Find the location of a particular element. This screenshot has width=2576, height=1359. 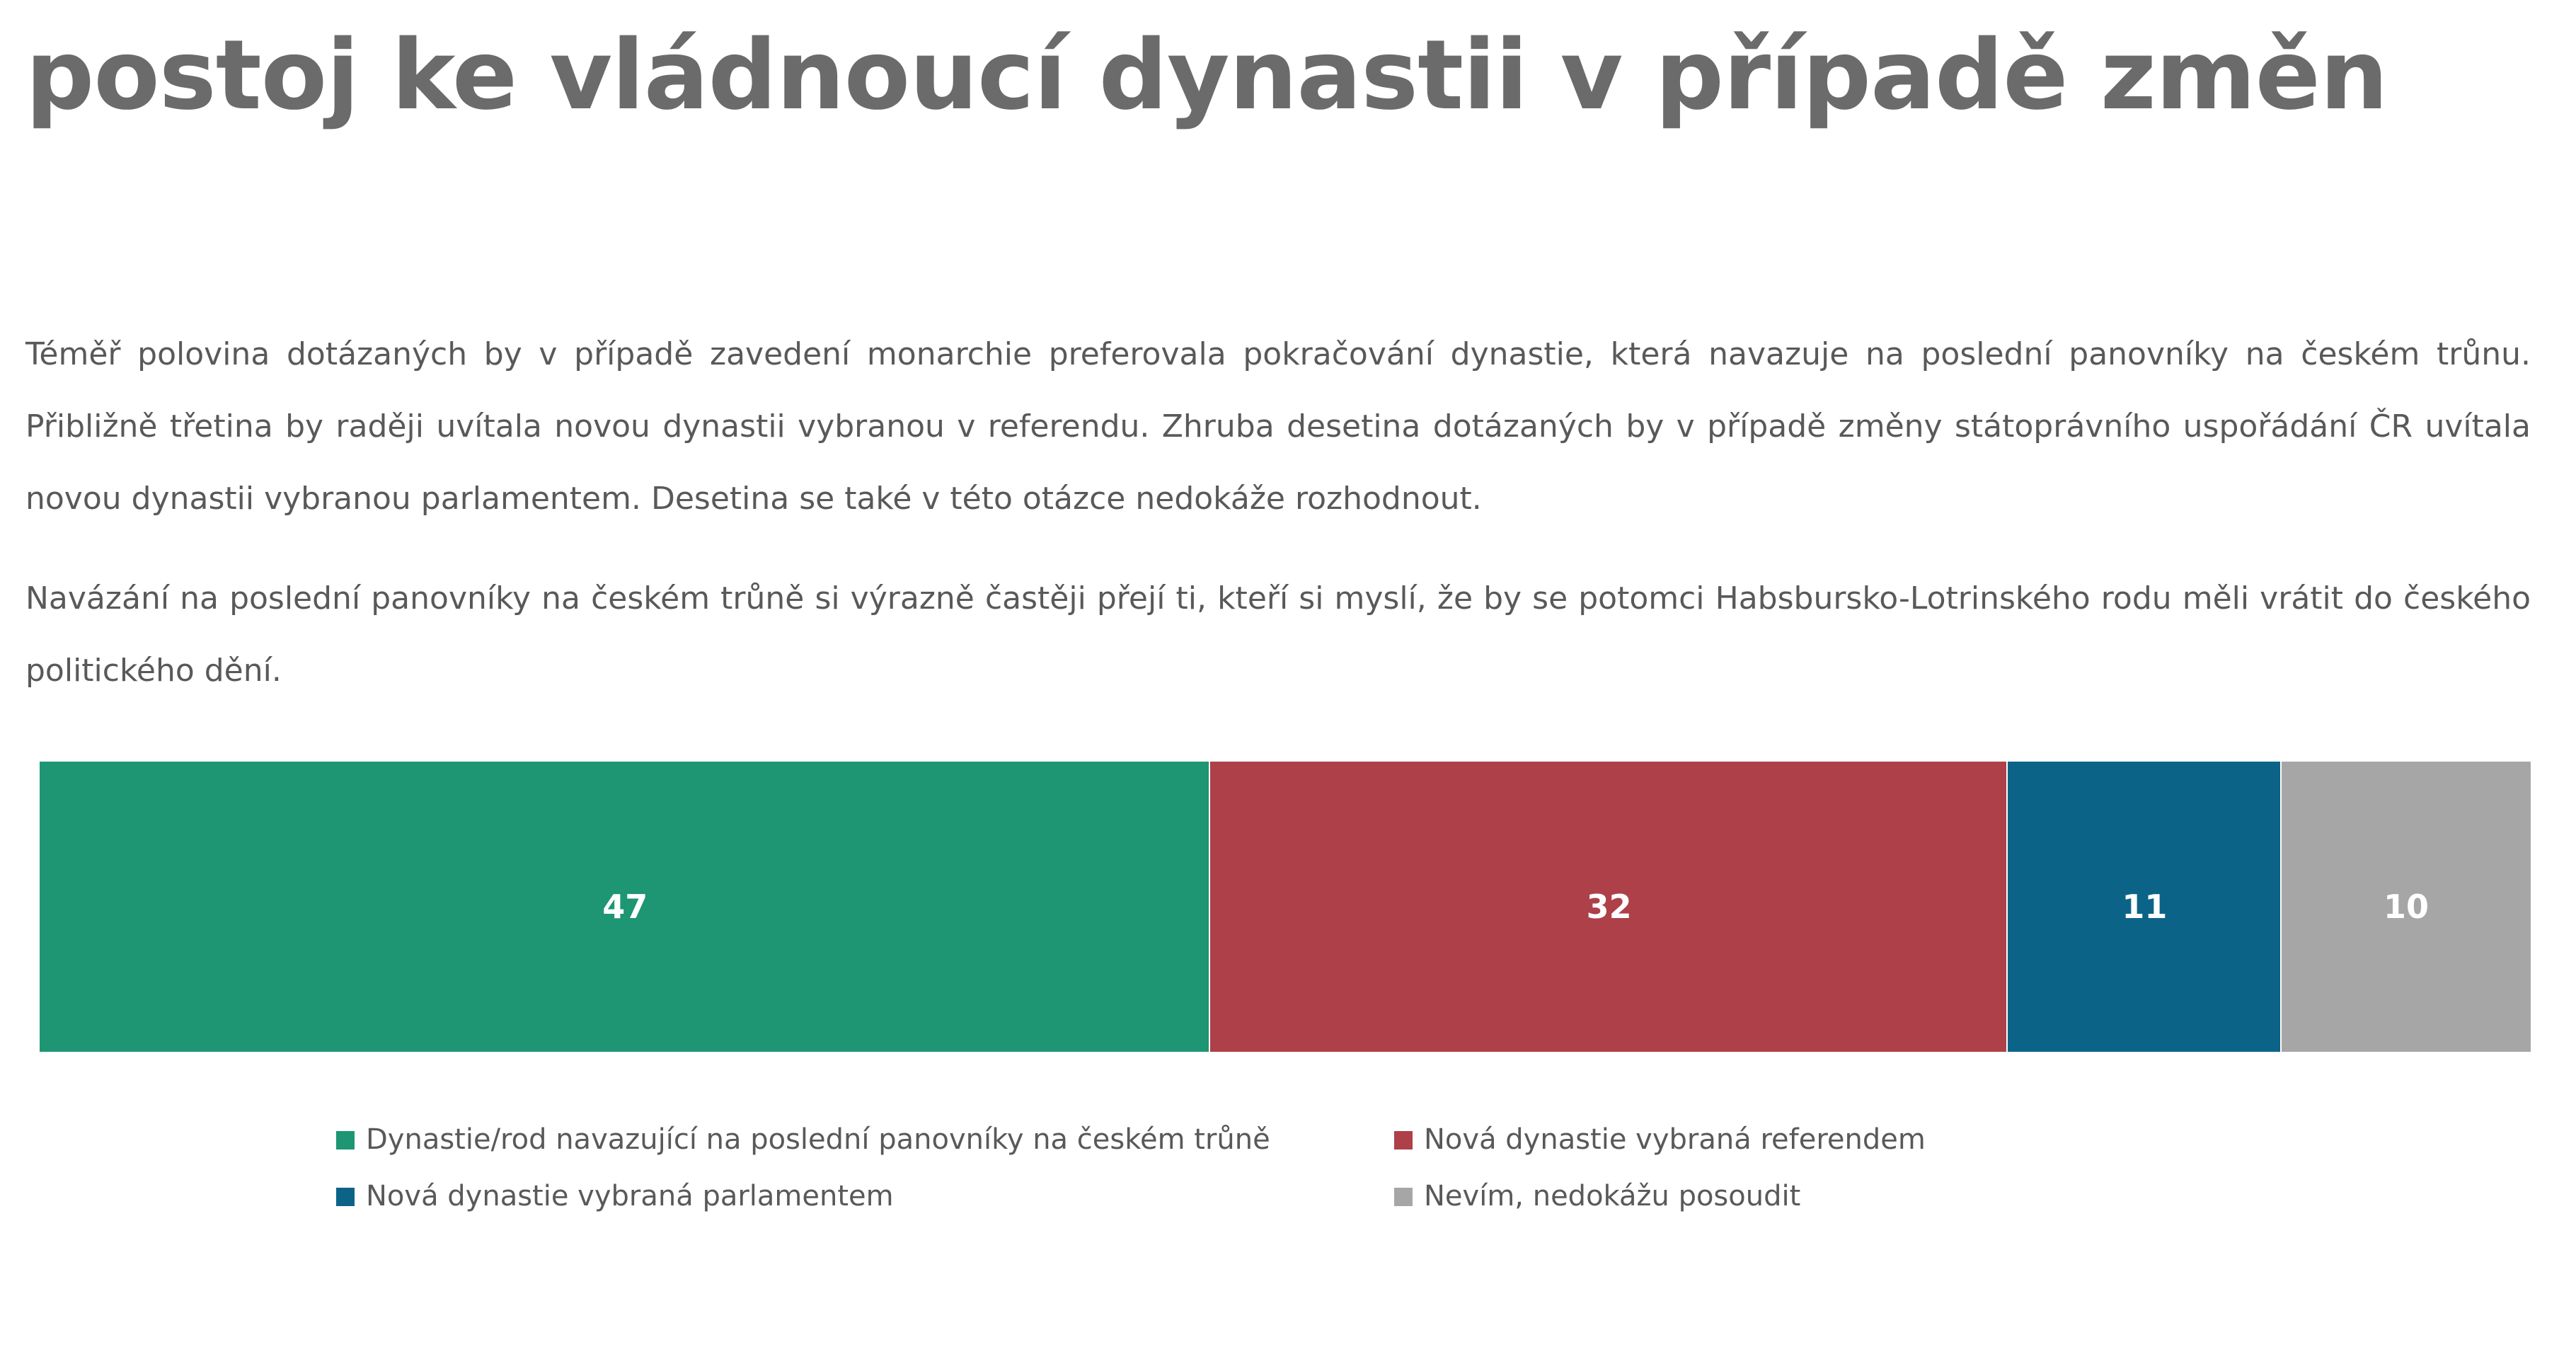

legend-label: Nová dynastie vybraná referendem is located at coordinates (1675, 1139).